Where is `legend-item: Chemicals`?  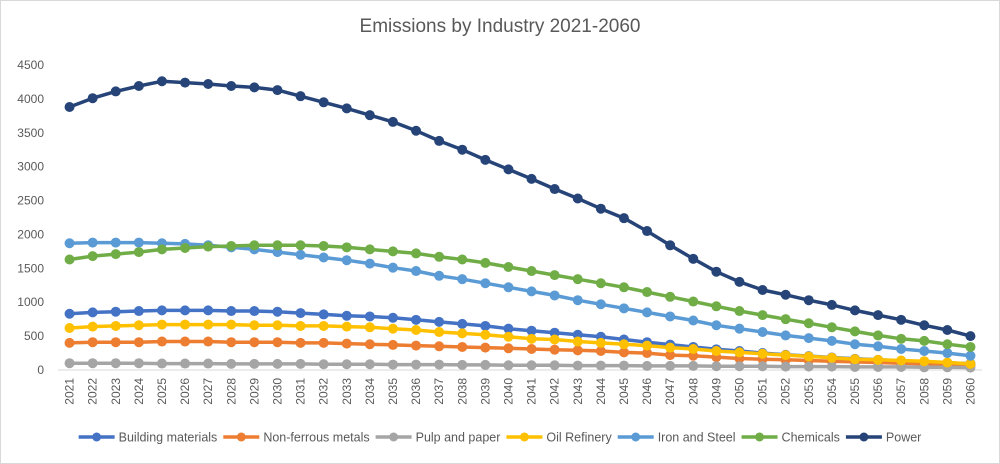 legend-item: Chemicals is located at coordinates (790, 438).